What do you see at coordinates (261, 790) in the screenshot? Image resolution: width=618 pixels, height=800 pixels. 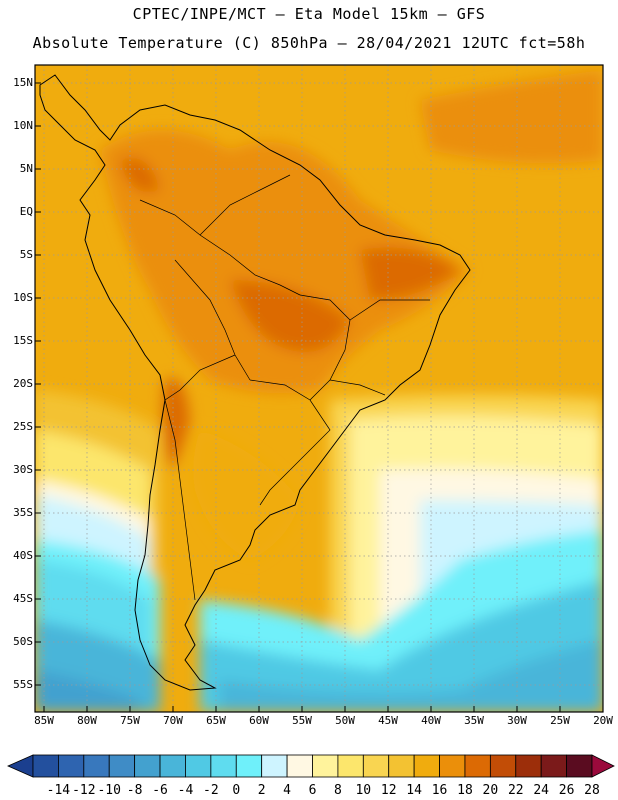 I see `colorbar-label: 2` at bounding box center [261, 790].